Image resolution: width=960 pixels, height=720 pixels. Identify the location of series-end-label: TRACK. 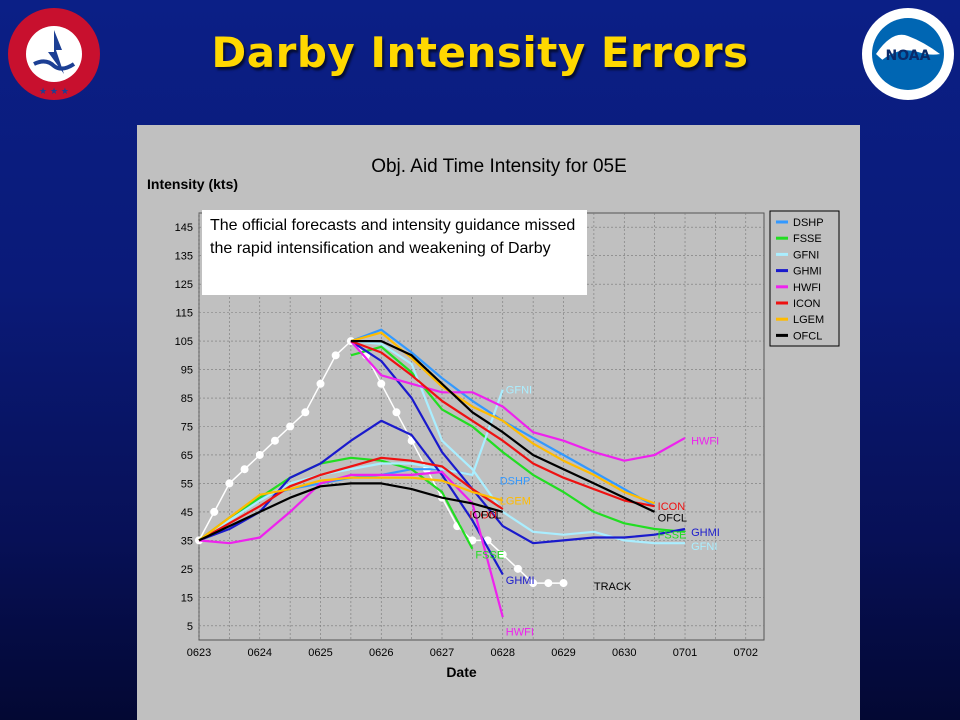
(613, 587).